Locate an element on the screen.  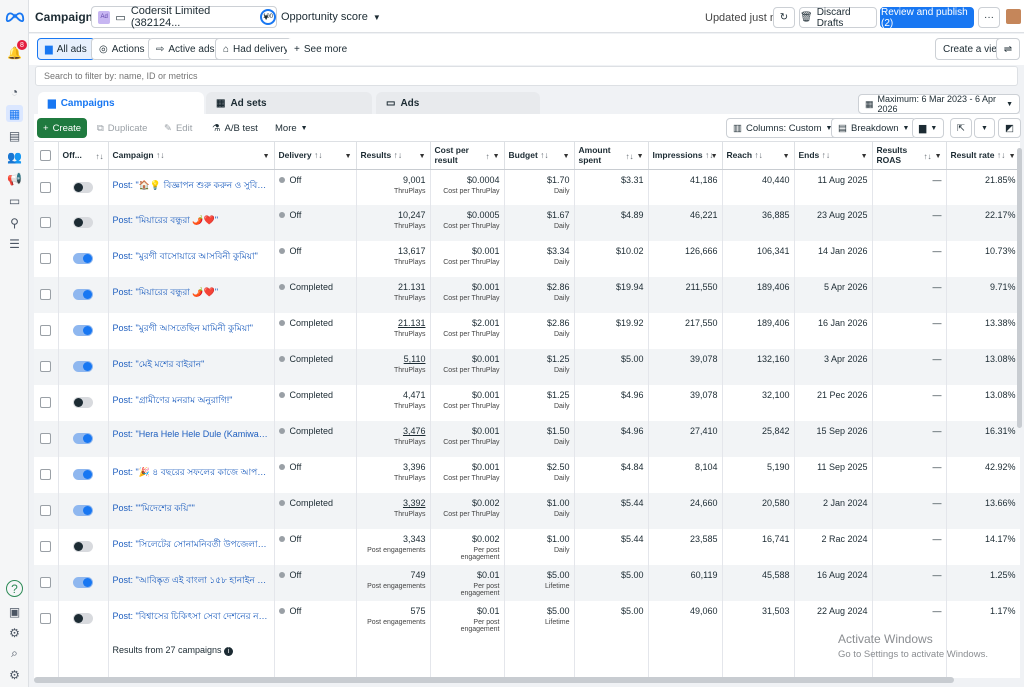
campaigns-table-icon: ▦ is located at coordinates (14, 113).